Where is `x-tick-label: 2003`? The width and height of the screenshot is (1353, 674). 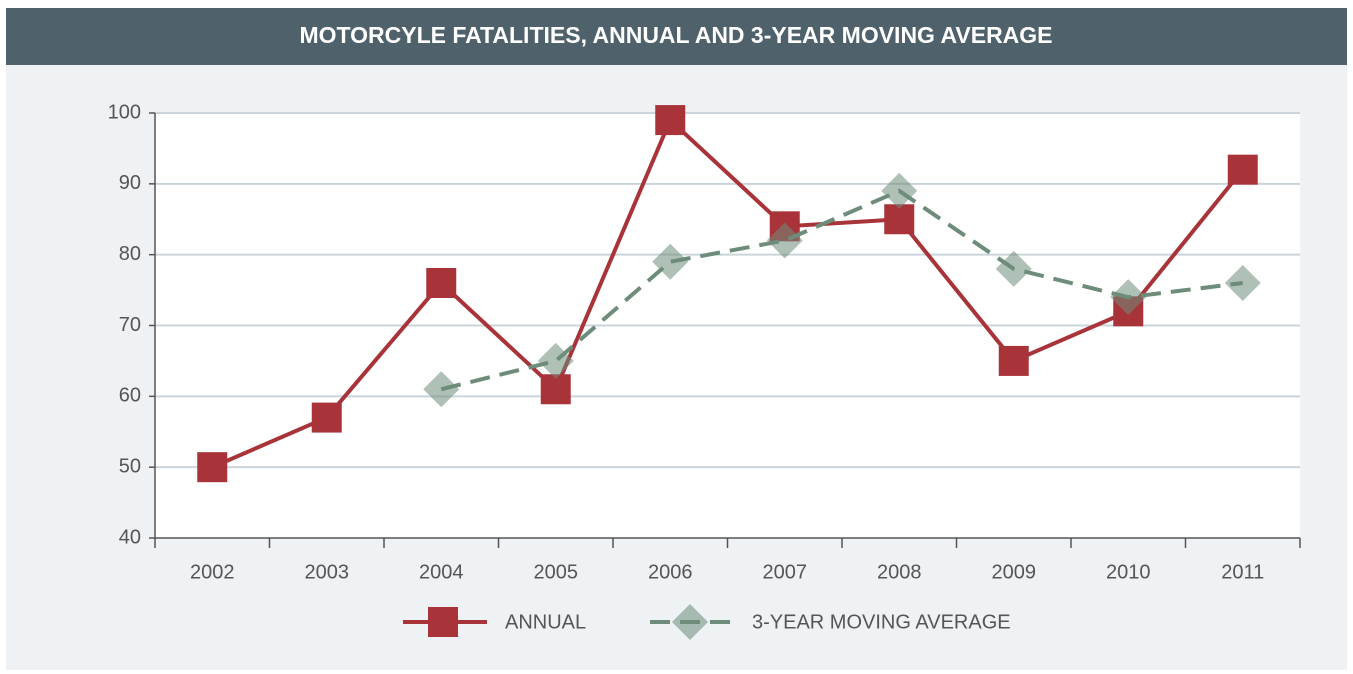
x-tick-label: 2003 is located at coordinates (327, 572).